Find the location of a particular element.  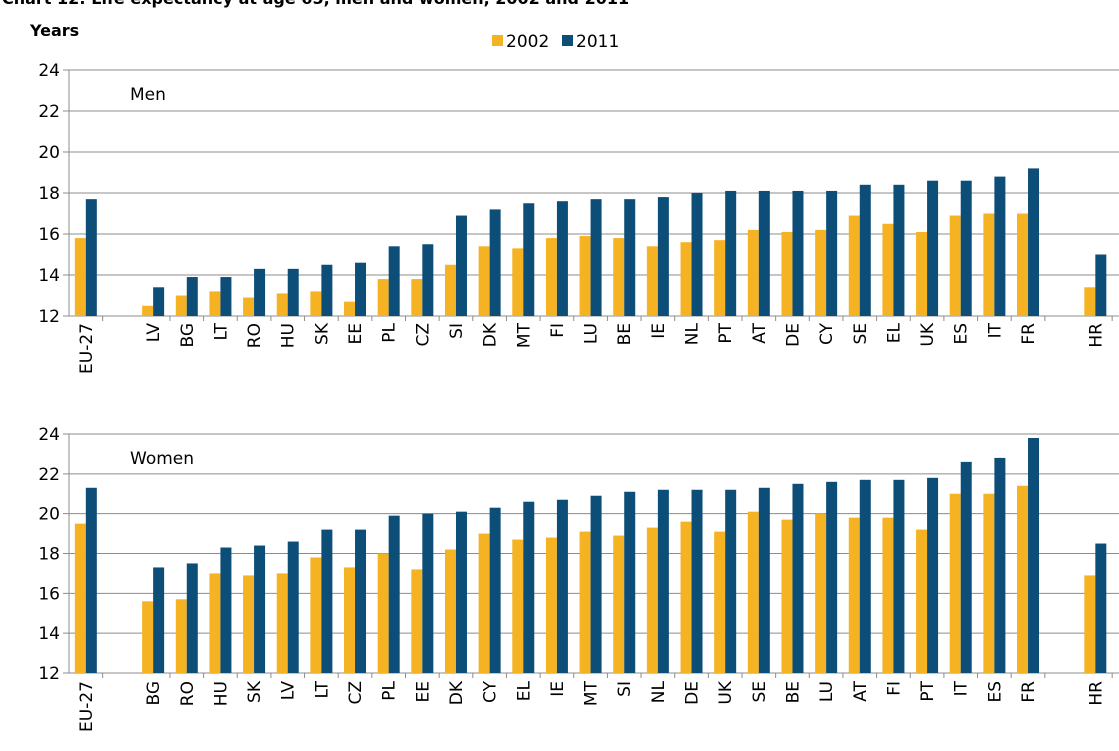

x-tick-label: LV is located at coordinates (154, 333).